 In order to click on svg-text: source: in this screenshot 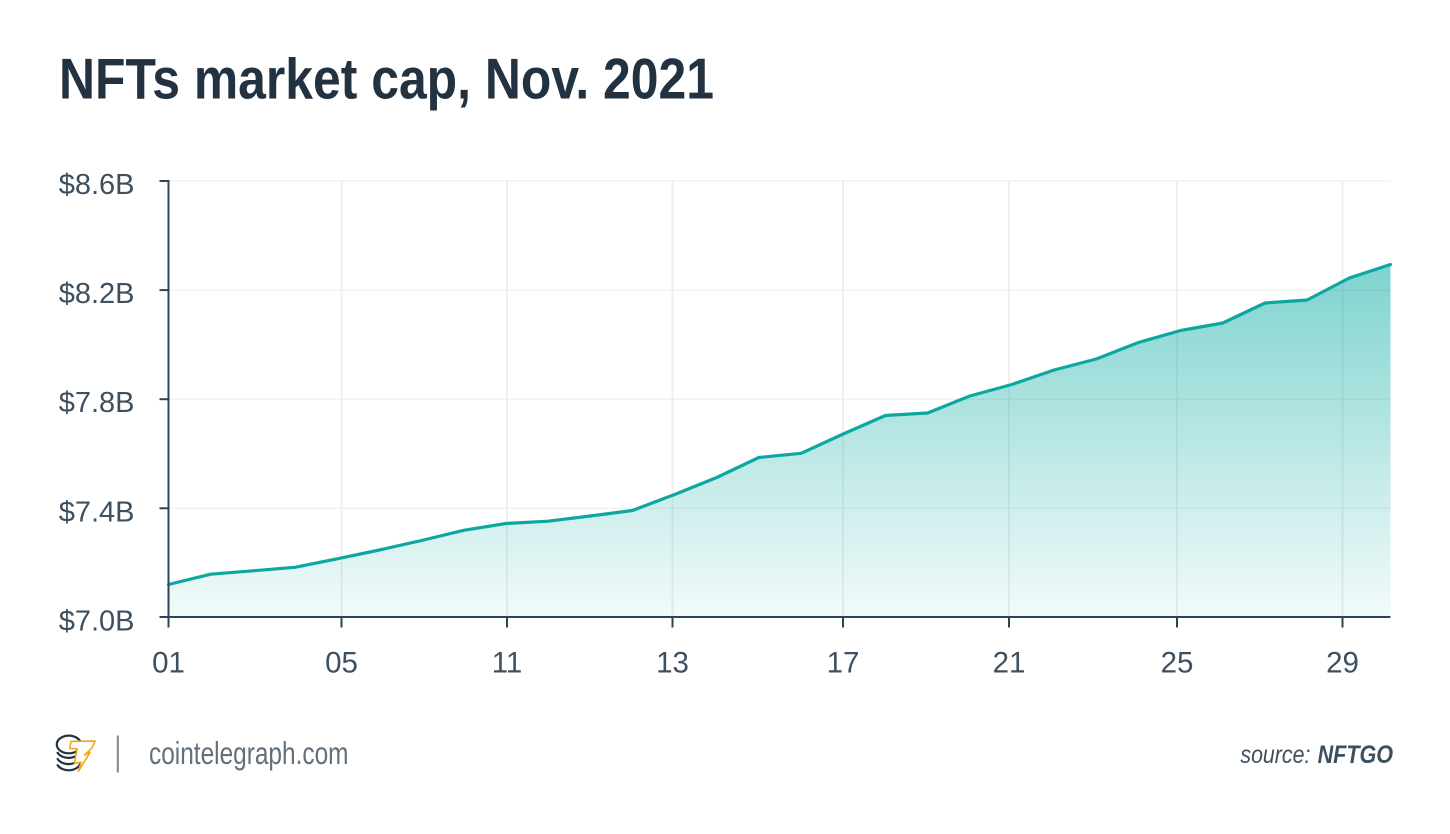, I will do `click(1275, 755)`.